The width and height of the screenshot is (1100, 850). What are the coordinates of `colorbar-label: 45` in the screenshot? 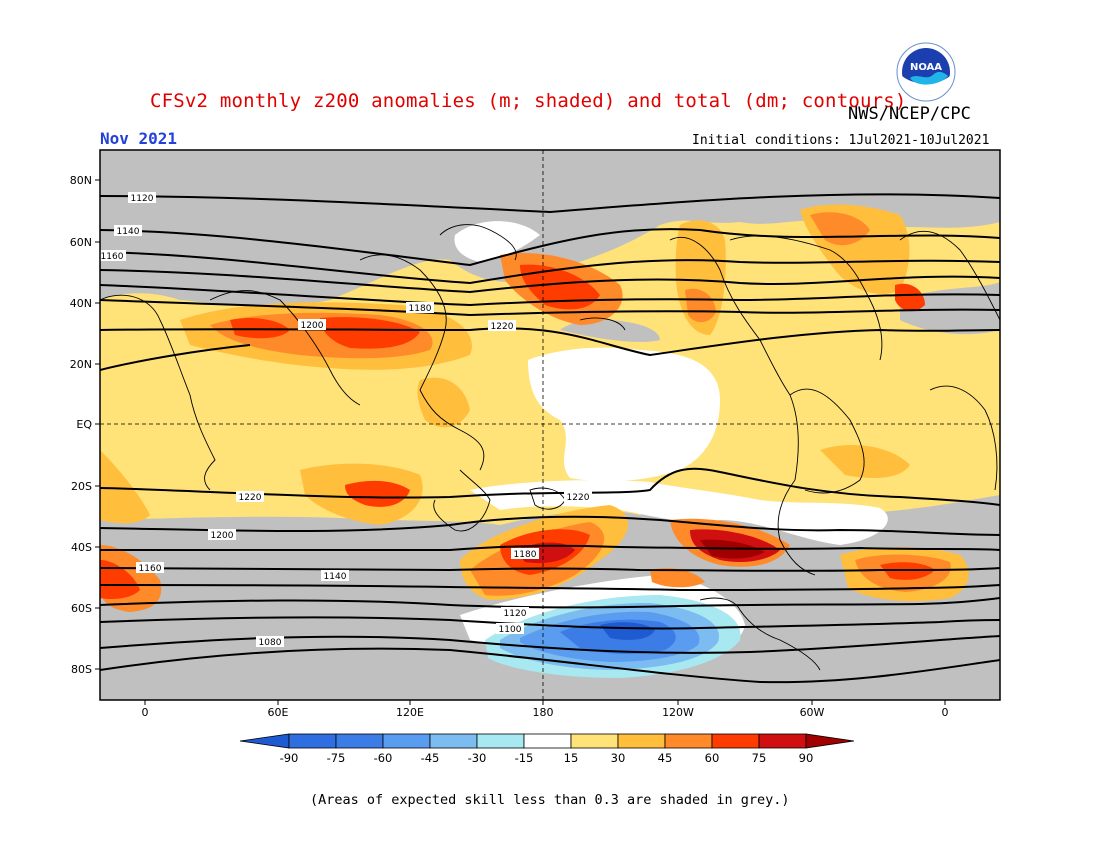 It's located at (665, 758).